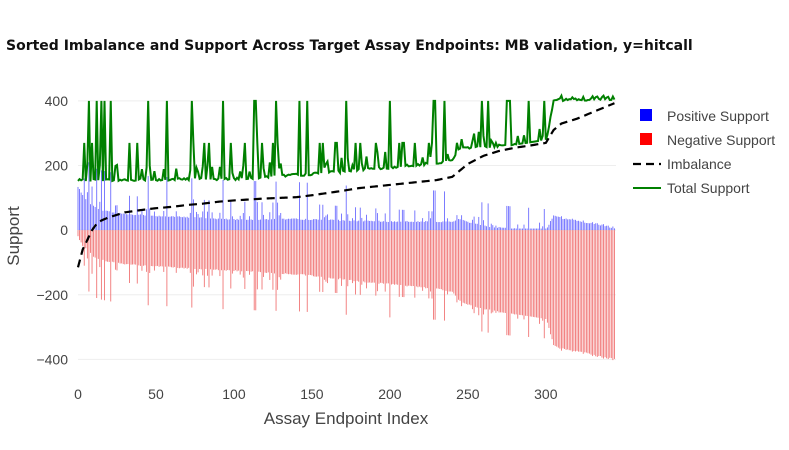 This screenshot has height=450, width=789. Describe the element at coordinates (704, 116) in the screenshot. I see `legend-item: Positive Support` at that location.